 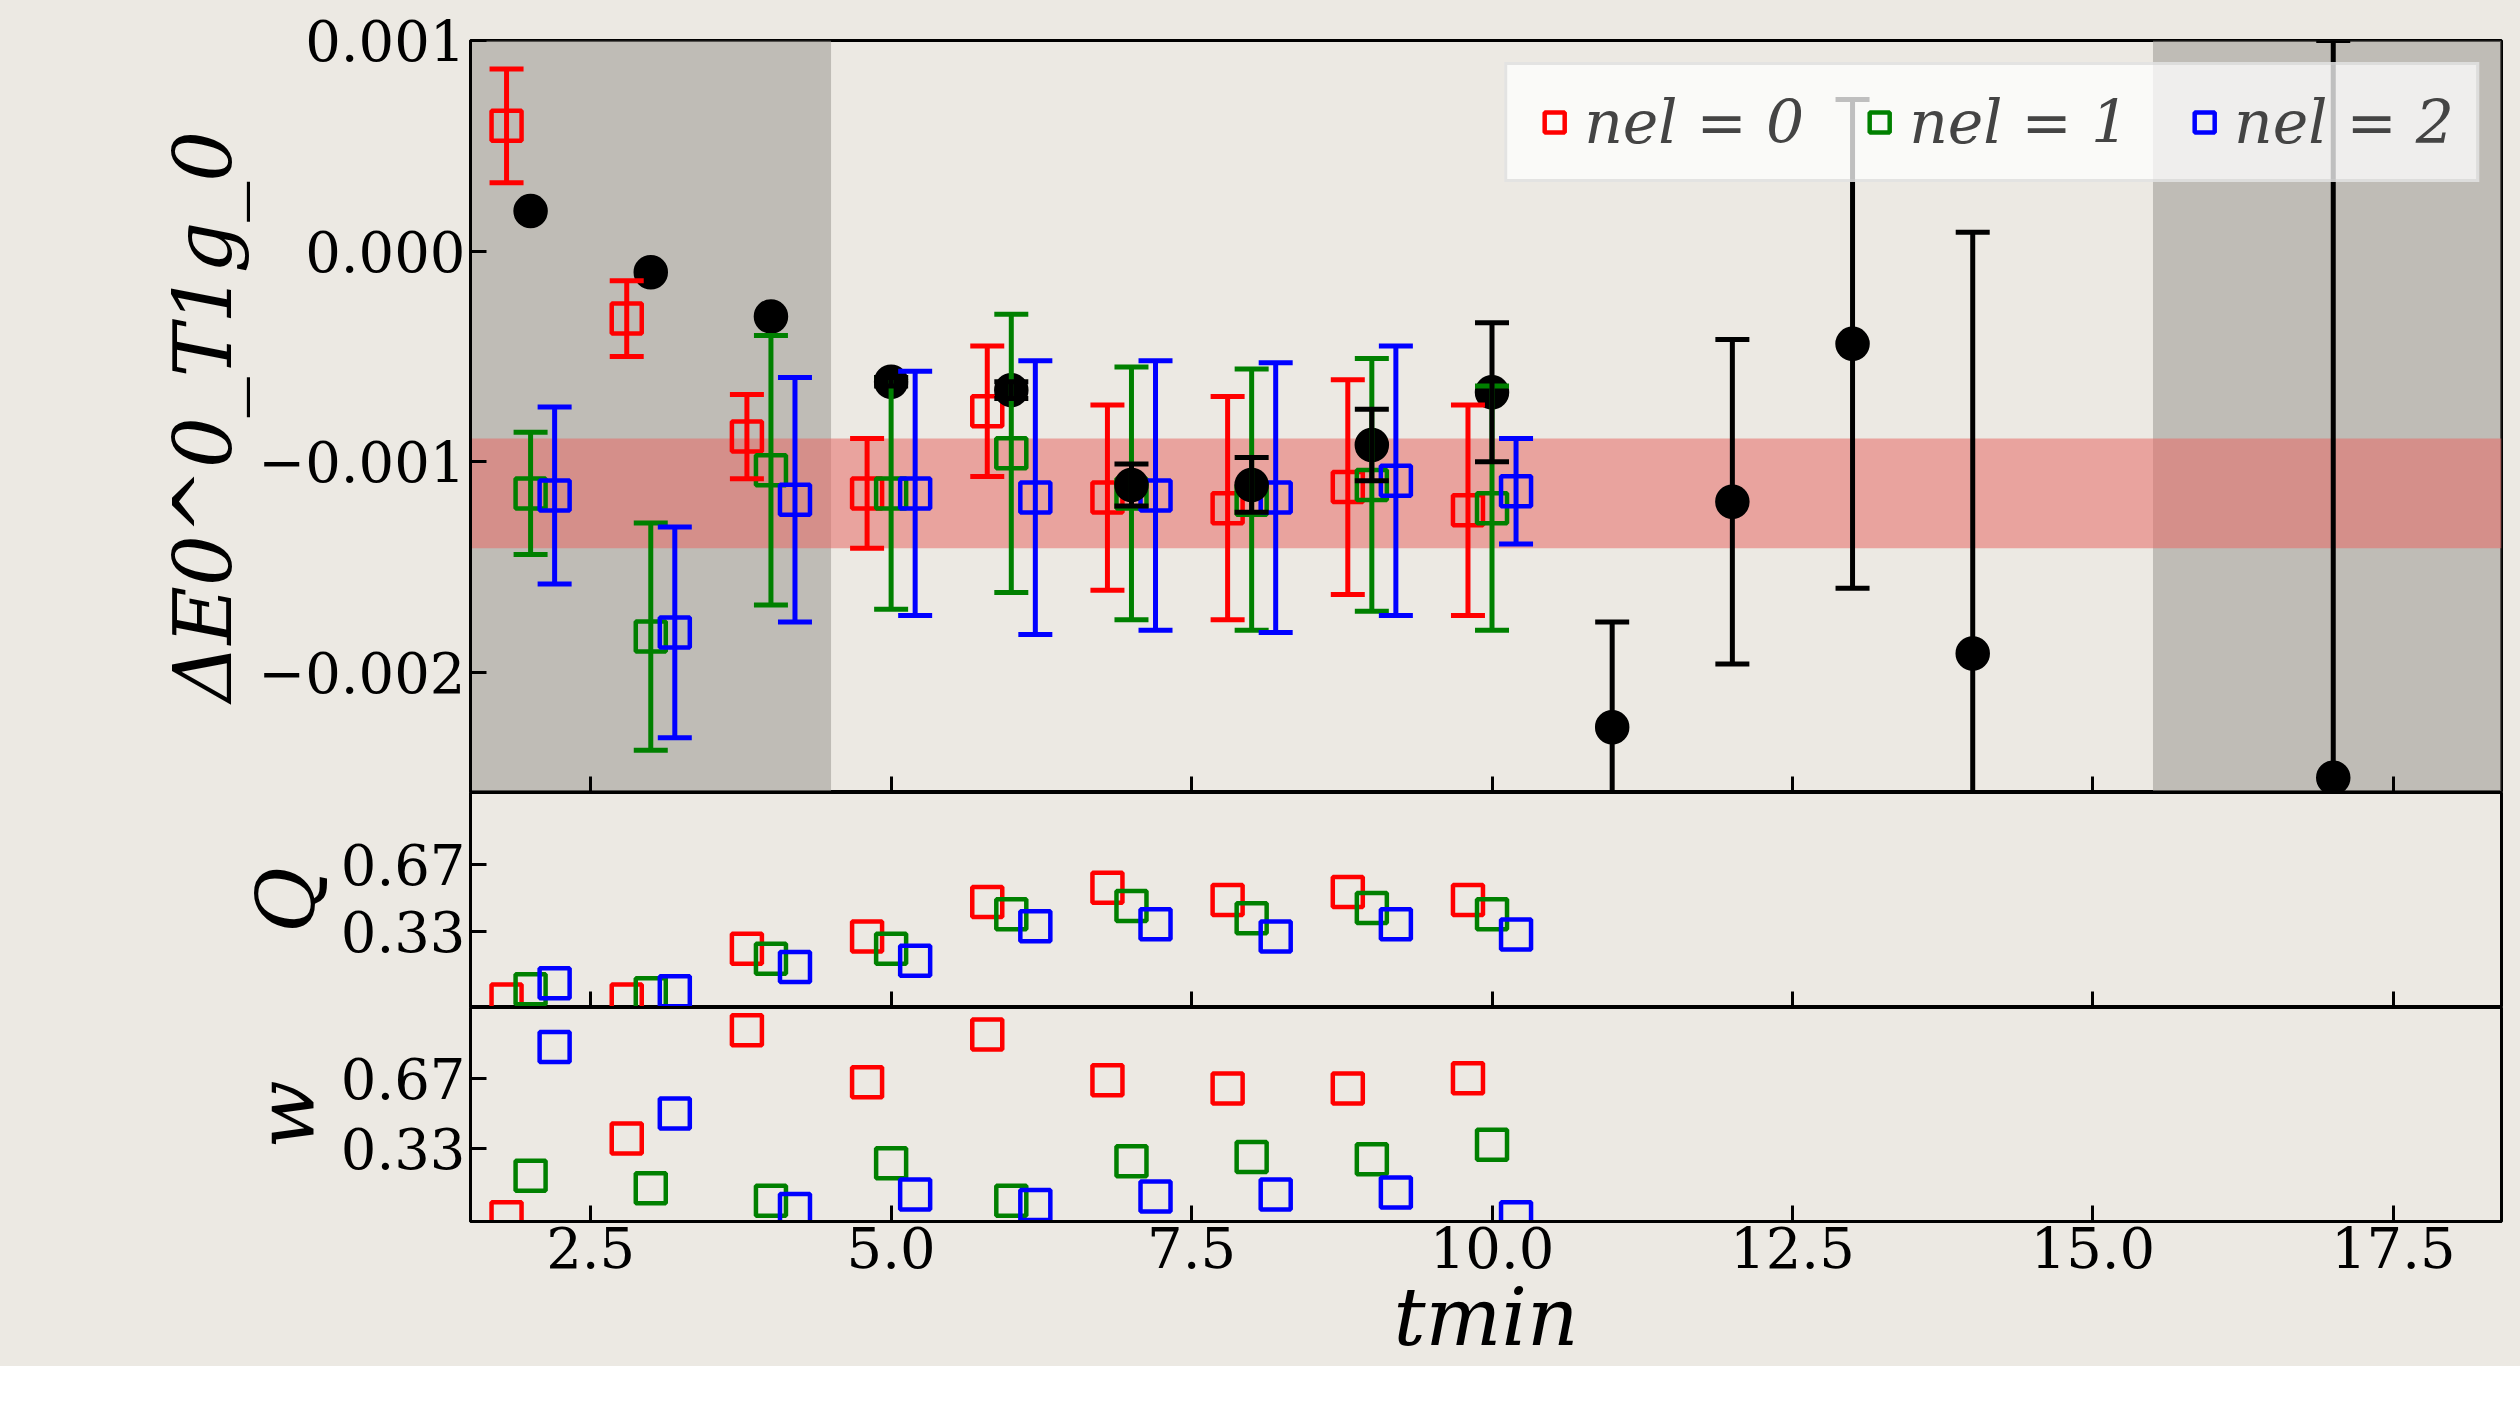 What do you see at coordinates (1694, 122) in the screenshot?
I see `legend-label: nel = 0` at bounding box center [1694, 122].